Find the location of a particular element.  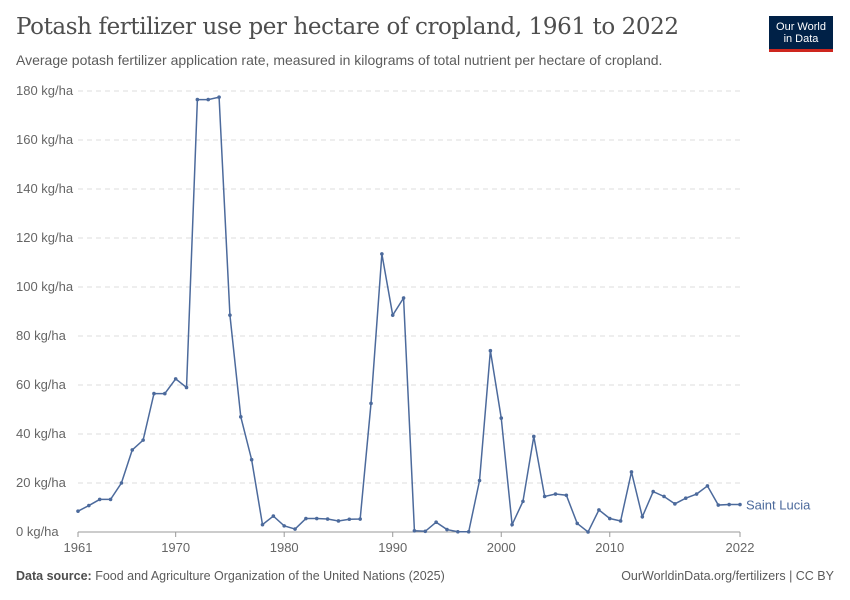

x-tick-label: 2010 is located at coordinates (609, 547).